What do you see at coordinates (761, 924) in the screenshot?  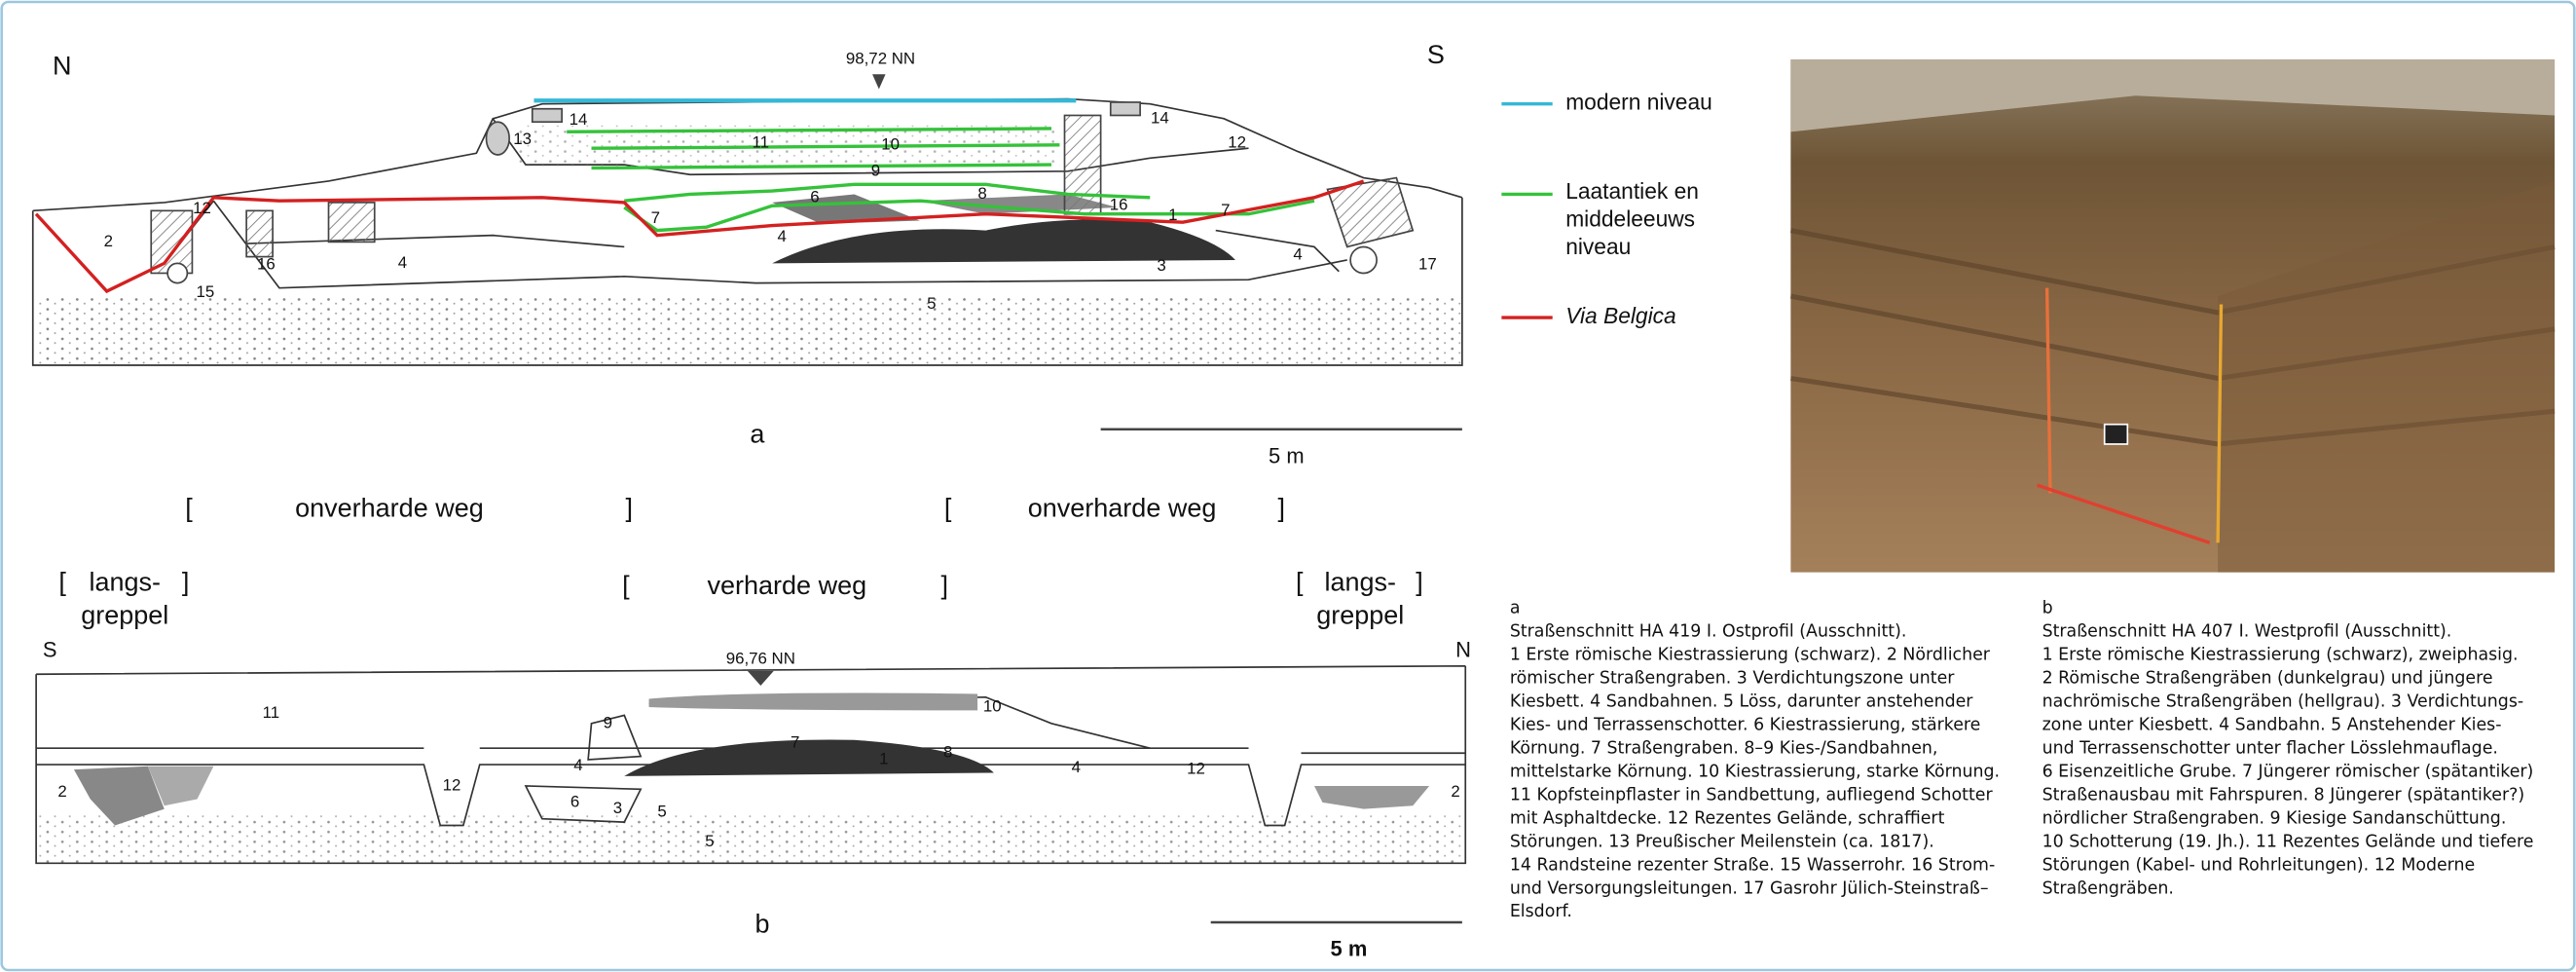 I see `figure-label: b` at bounding box center [761, 924].